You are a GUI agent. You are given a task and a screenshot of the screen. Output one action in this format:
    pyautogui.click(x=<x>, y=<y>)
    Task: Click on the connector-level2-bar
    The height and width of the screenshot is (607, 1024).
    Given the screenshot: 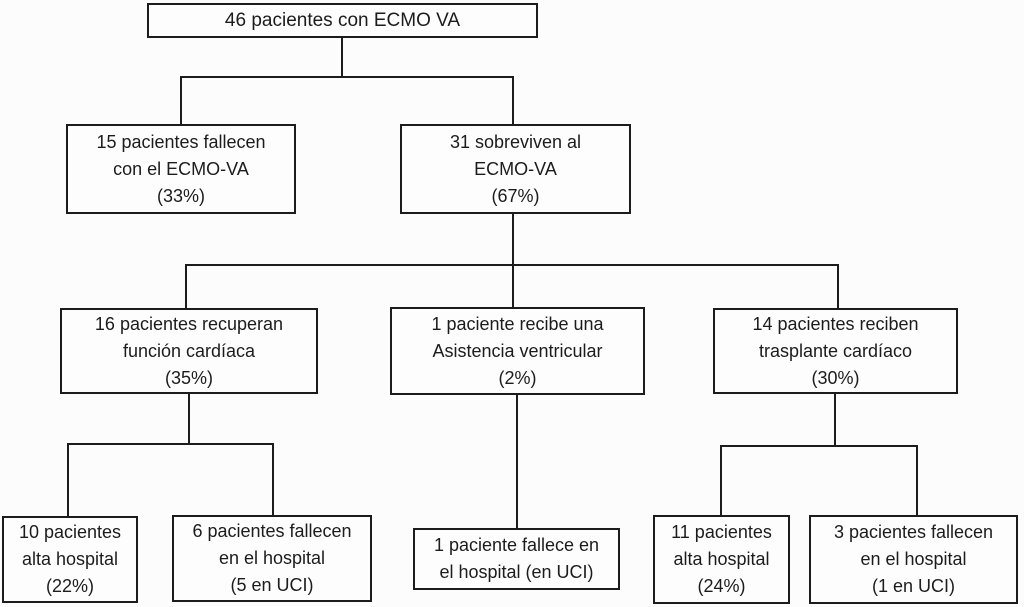 What is the action you would take?
    pyautogui.click(x=347, y=77)
    